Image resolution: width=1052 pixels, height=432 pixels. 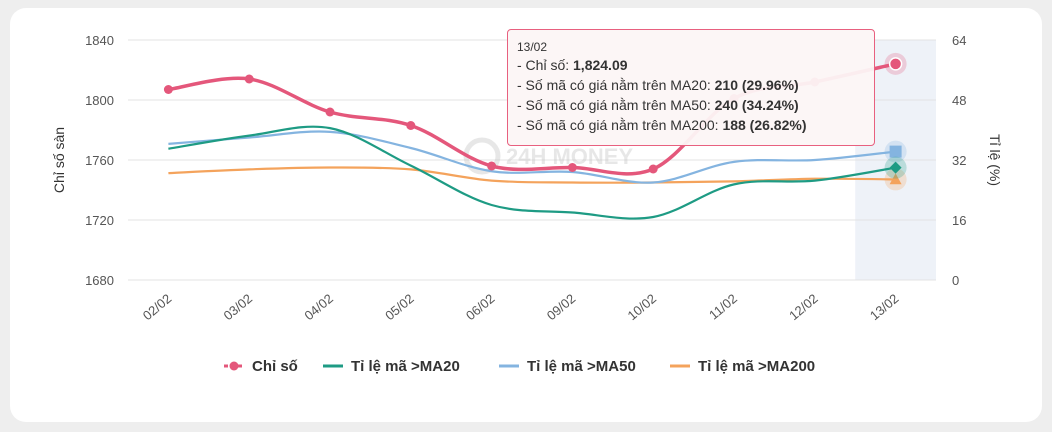 What do you see at coordinates (895, 167) in the screenshot?
I see `series-1-point` at bounding box center [895, 167].